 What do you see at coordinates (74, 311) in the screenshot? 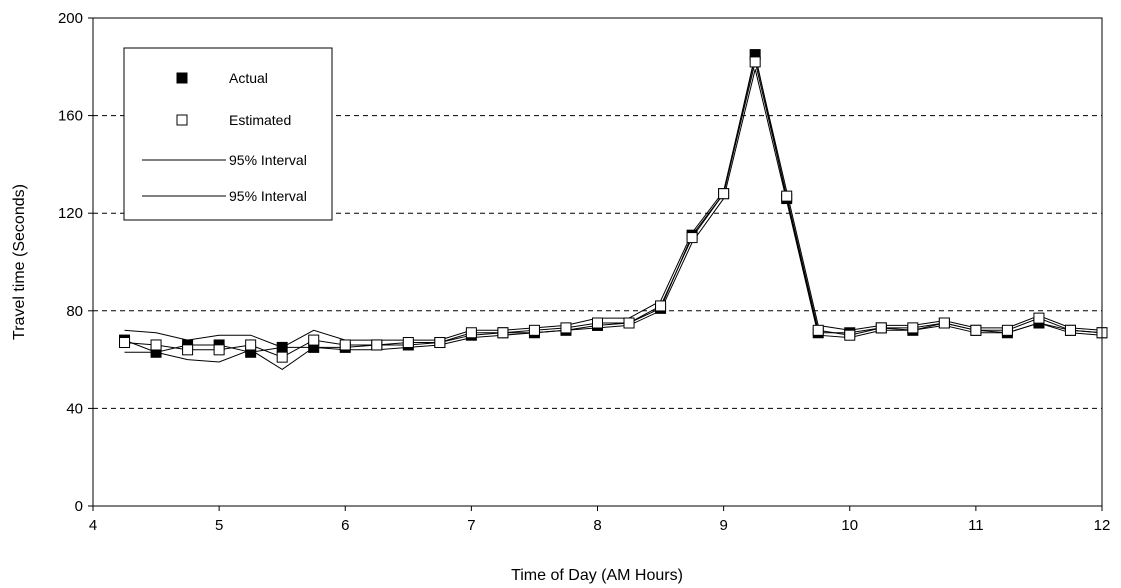
I see `y-tick-label: 80` at bounding box center [74, 311].